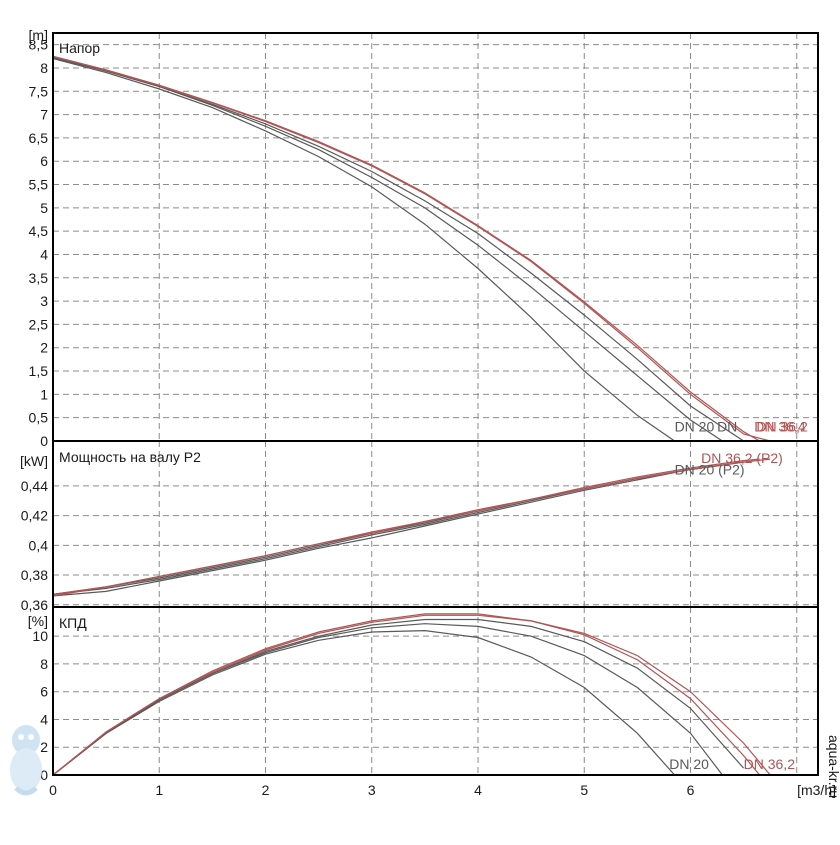  Describe the element at coordinates (584, 790) in the screenshot. I see `x-tick-label: 5` at that location.